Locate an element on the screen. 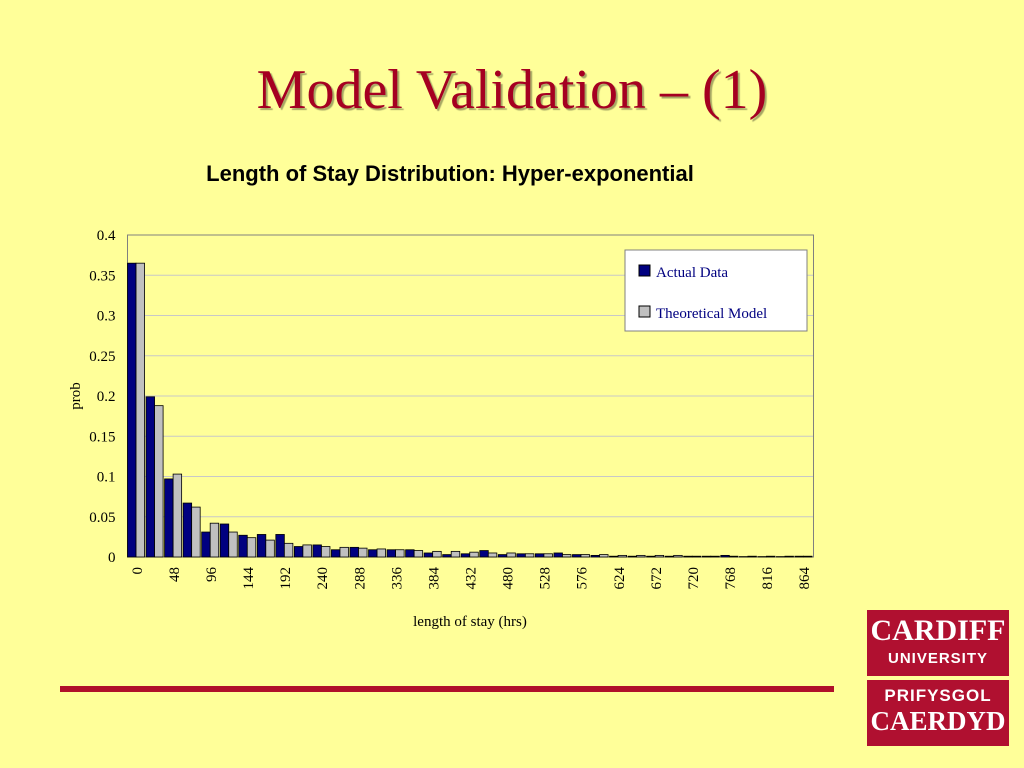 This screenshot has height=768, width=1024. x-tick-label: 0 is located at coordinates (138, 571).